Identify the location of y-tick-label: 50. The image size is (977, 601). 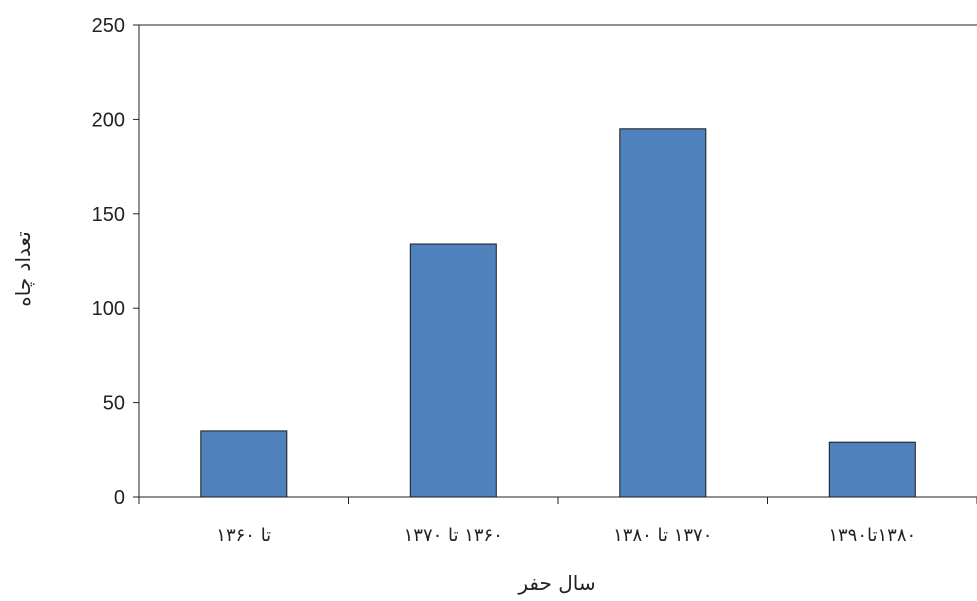
(114, 404).